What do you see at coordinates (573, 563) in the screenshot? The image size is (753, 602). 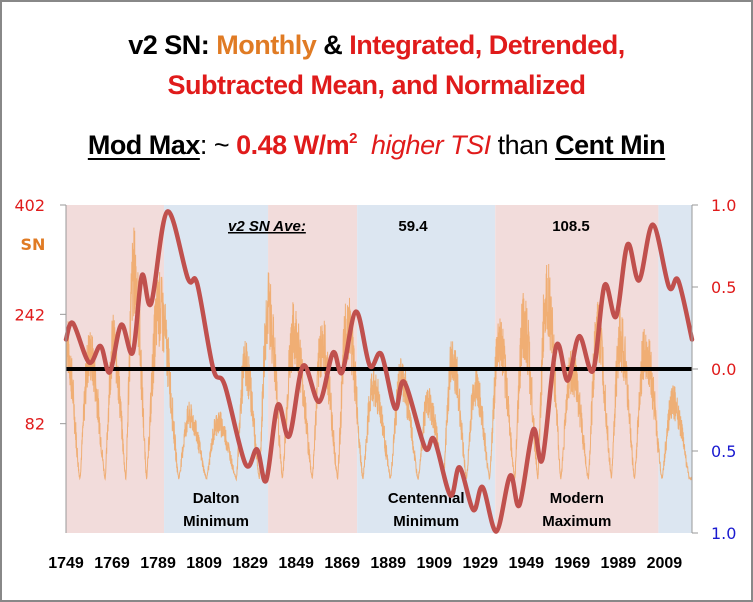 I see `x-tick-label: 1969` at bounding box center [573, 563].